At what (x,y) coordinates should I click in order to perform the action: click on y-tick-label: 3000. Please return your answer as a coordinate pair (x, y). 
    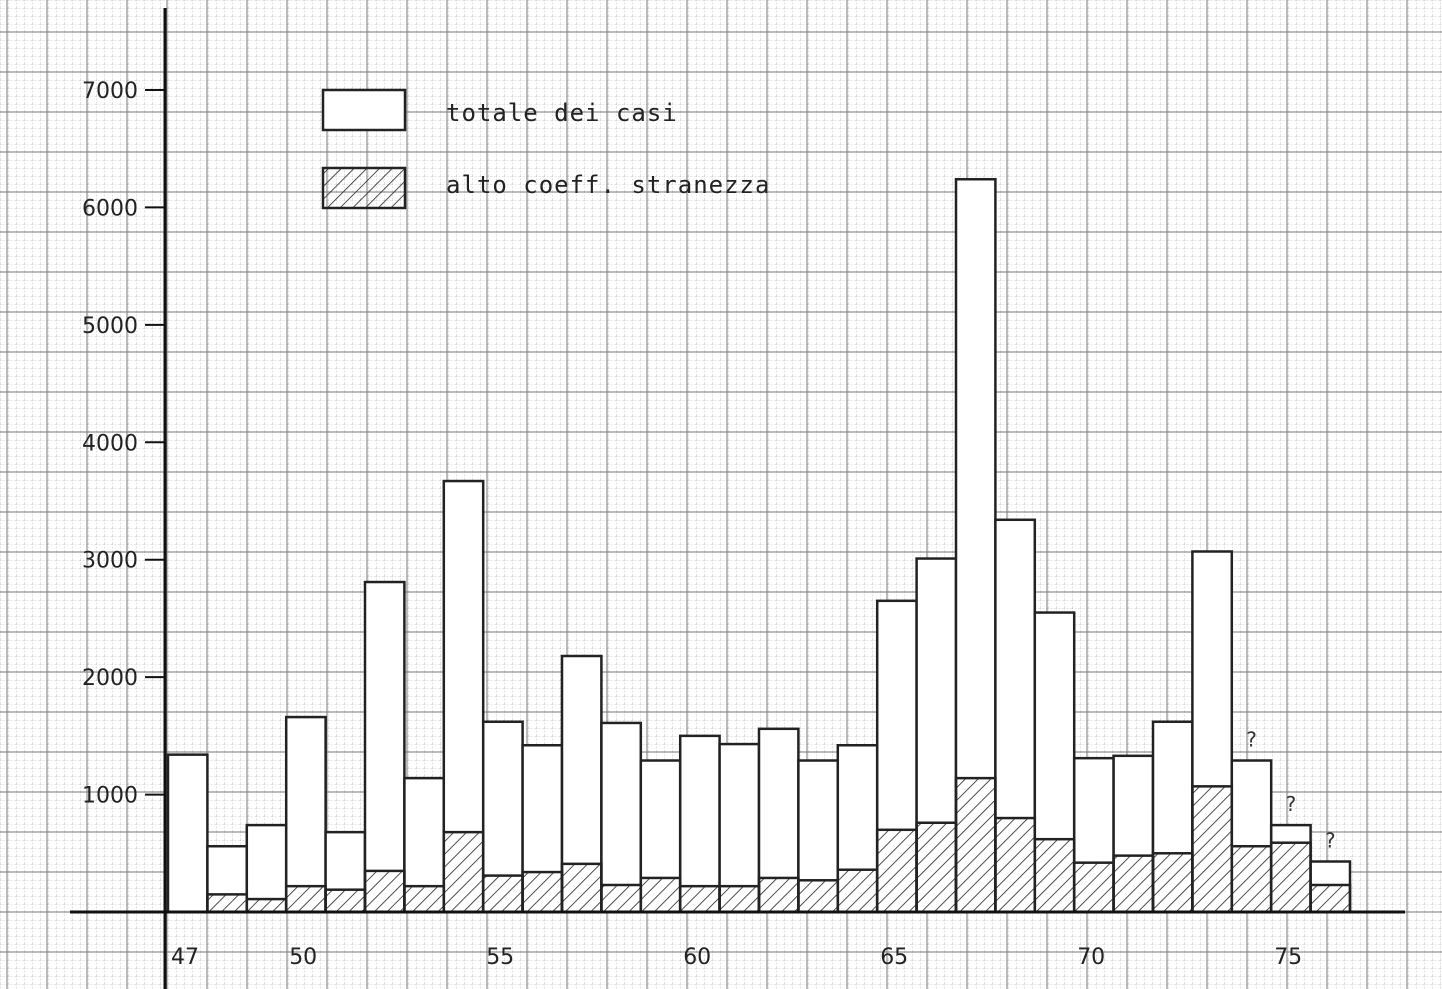
    Looking at the image, I should click on (110, 561).